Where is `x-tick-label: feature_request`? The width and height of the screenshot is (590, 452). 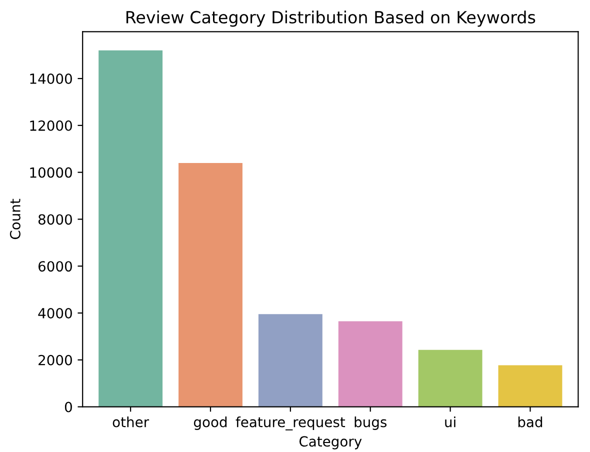
x-tick-label: feature_request is located at coordinates (291, 423).